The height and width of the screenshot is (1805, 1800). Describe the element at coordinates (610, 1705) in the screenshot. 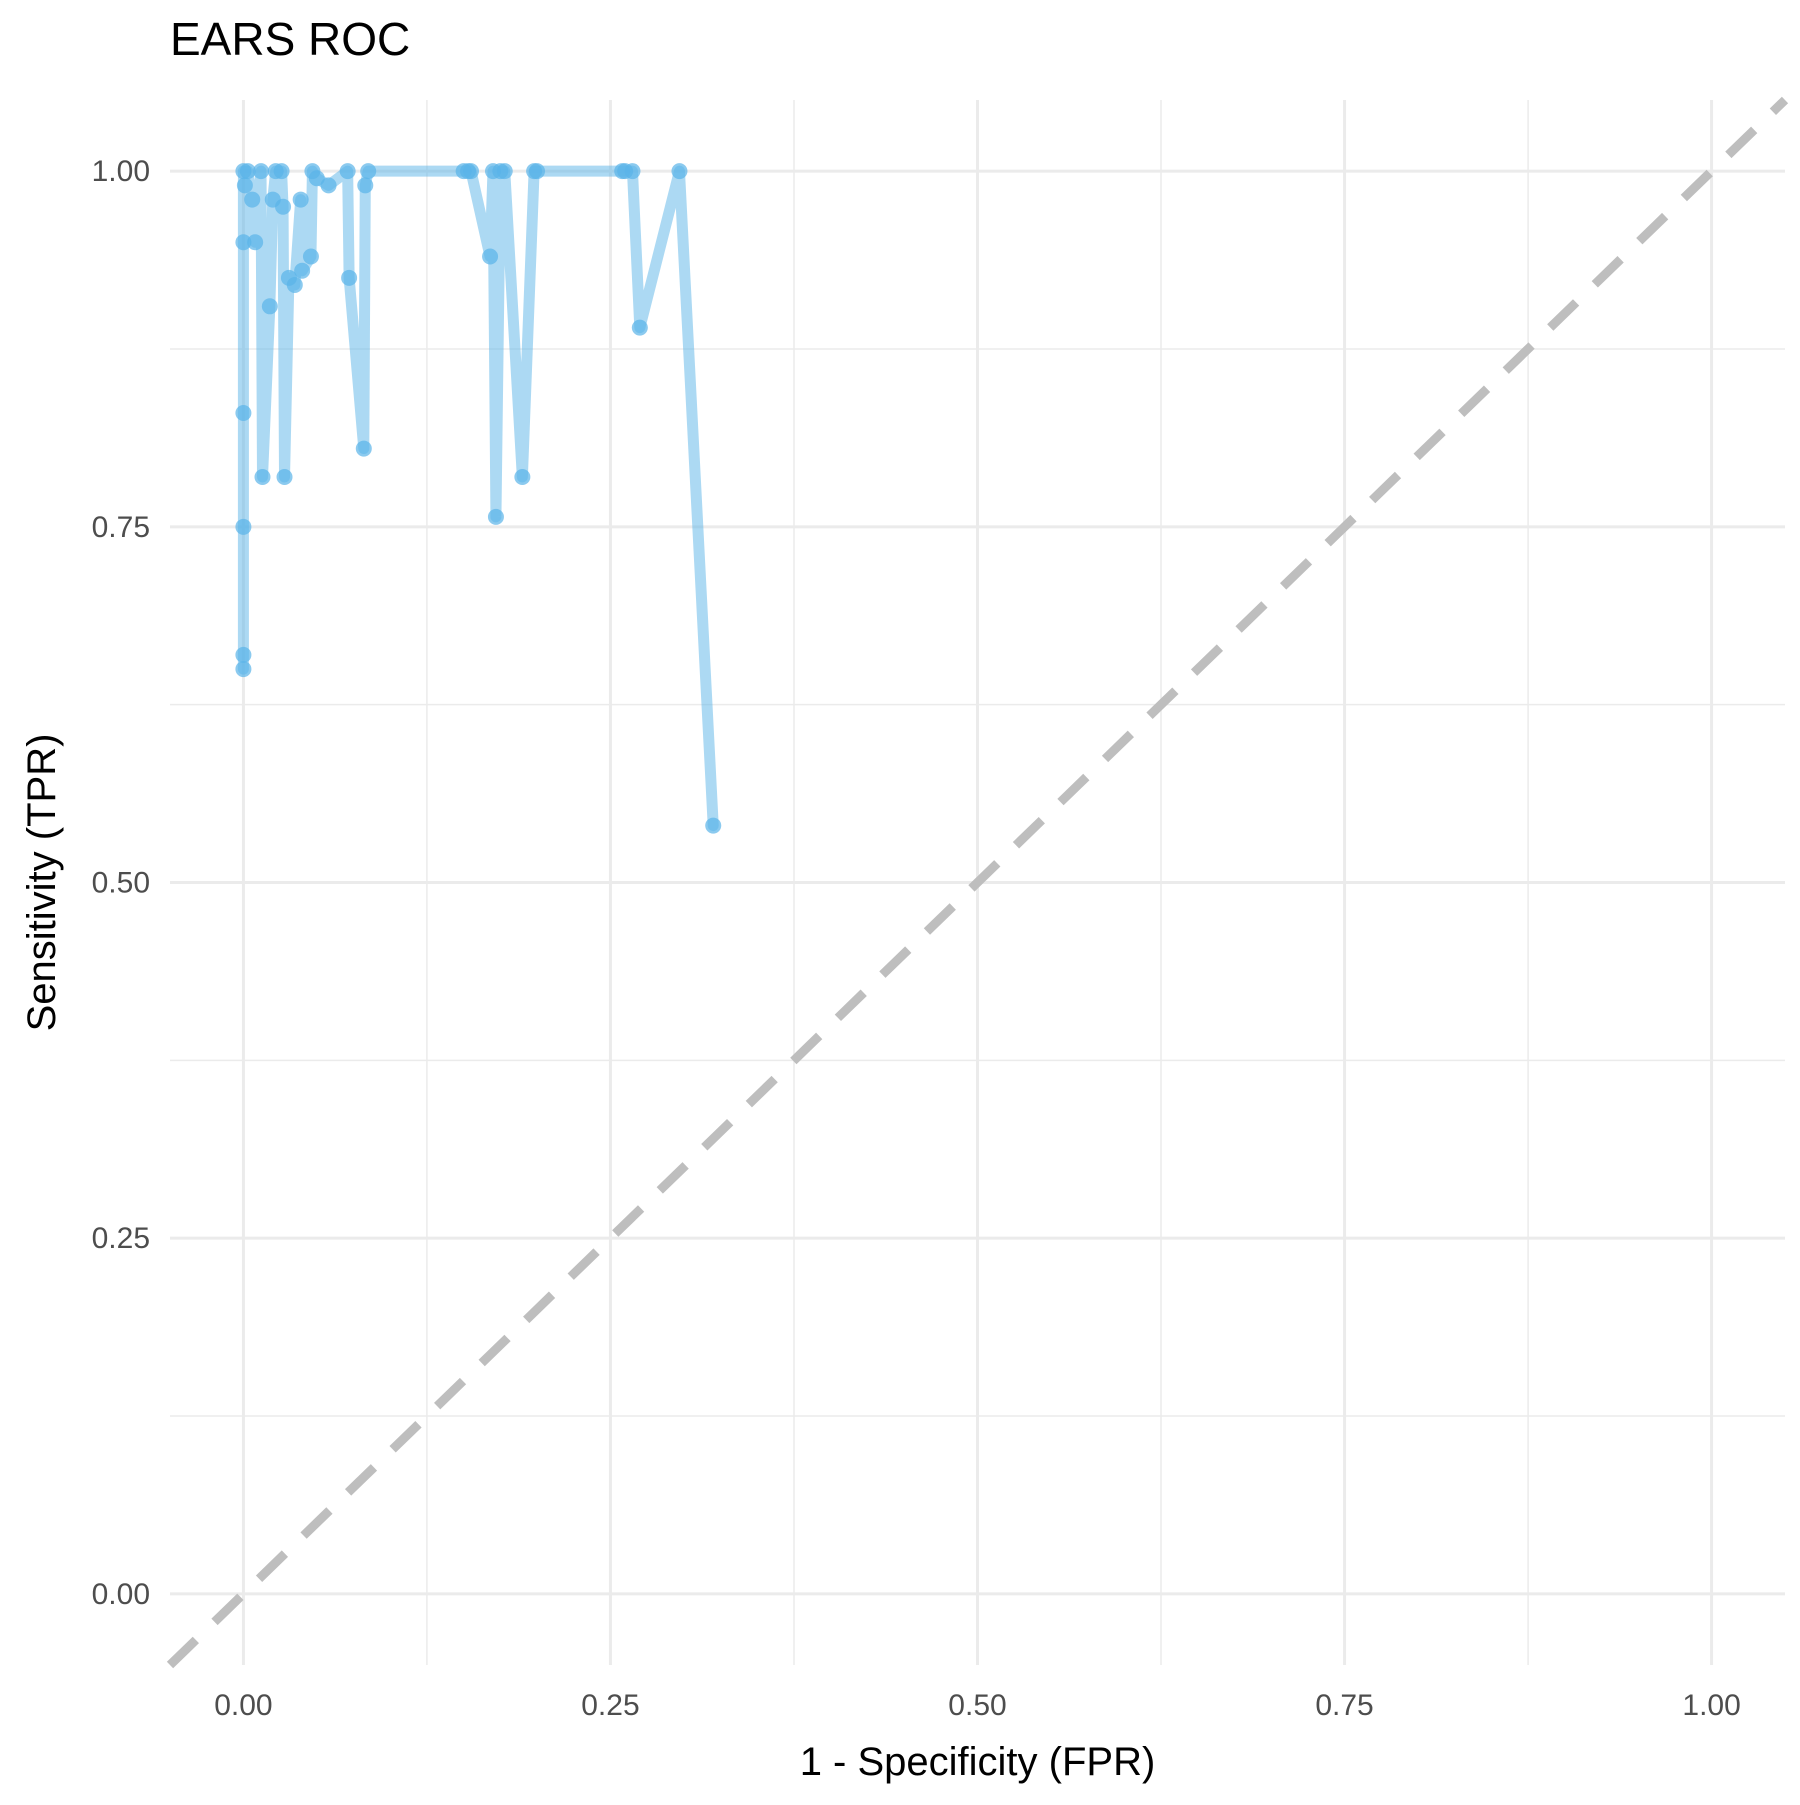

I see `x-tick-label: 0.25` at that location.